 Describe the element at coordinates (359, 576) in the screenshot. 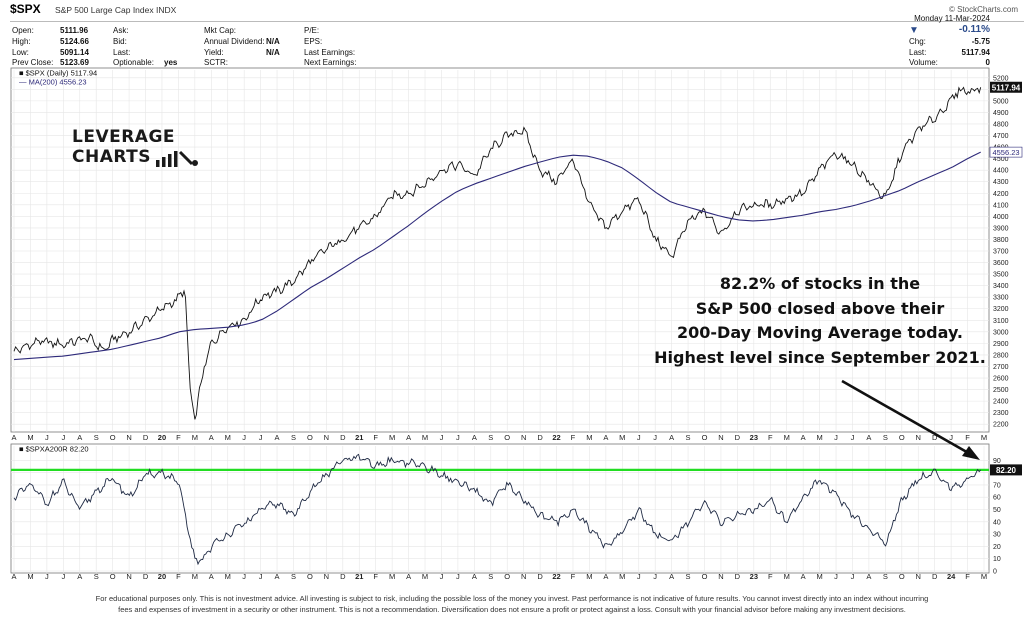

I see `x-tick-label: 21` at that location.